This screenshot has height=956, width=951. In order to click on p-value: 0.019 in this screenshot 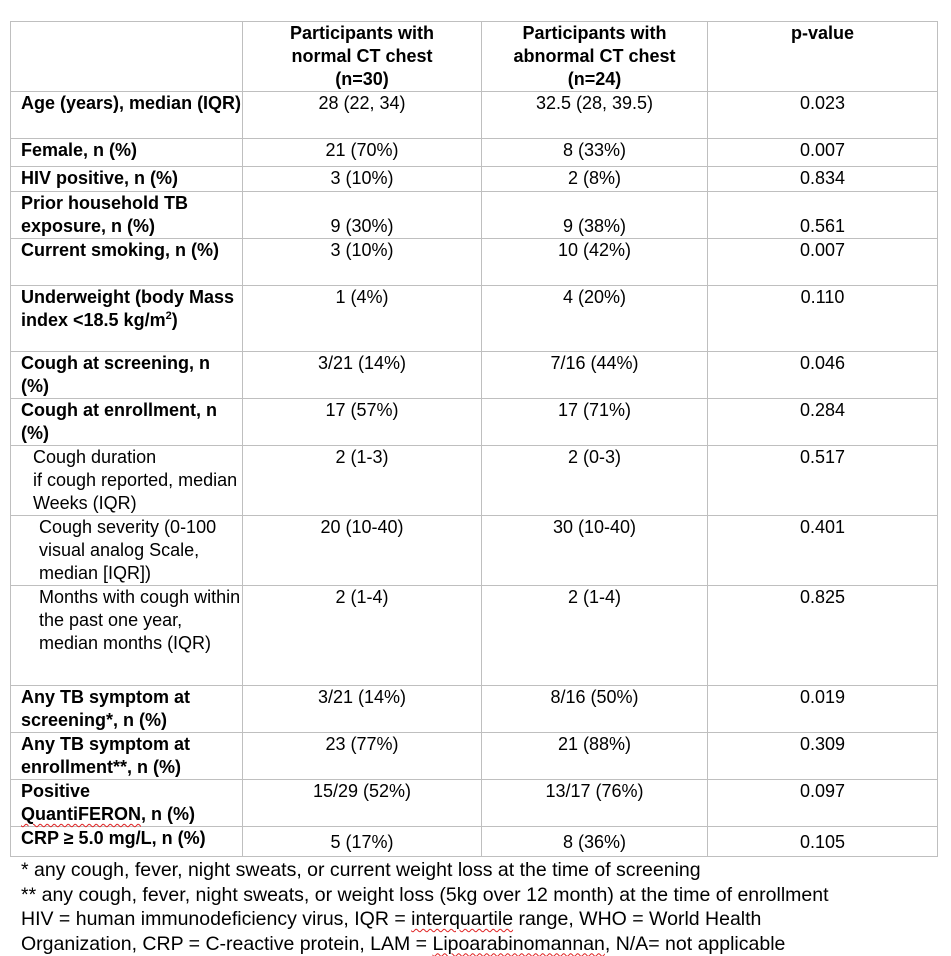, I will do `click(823, 709)`.